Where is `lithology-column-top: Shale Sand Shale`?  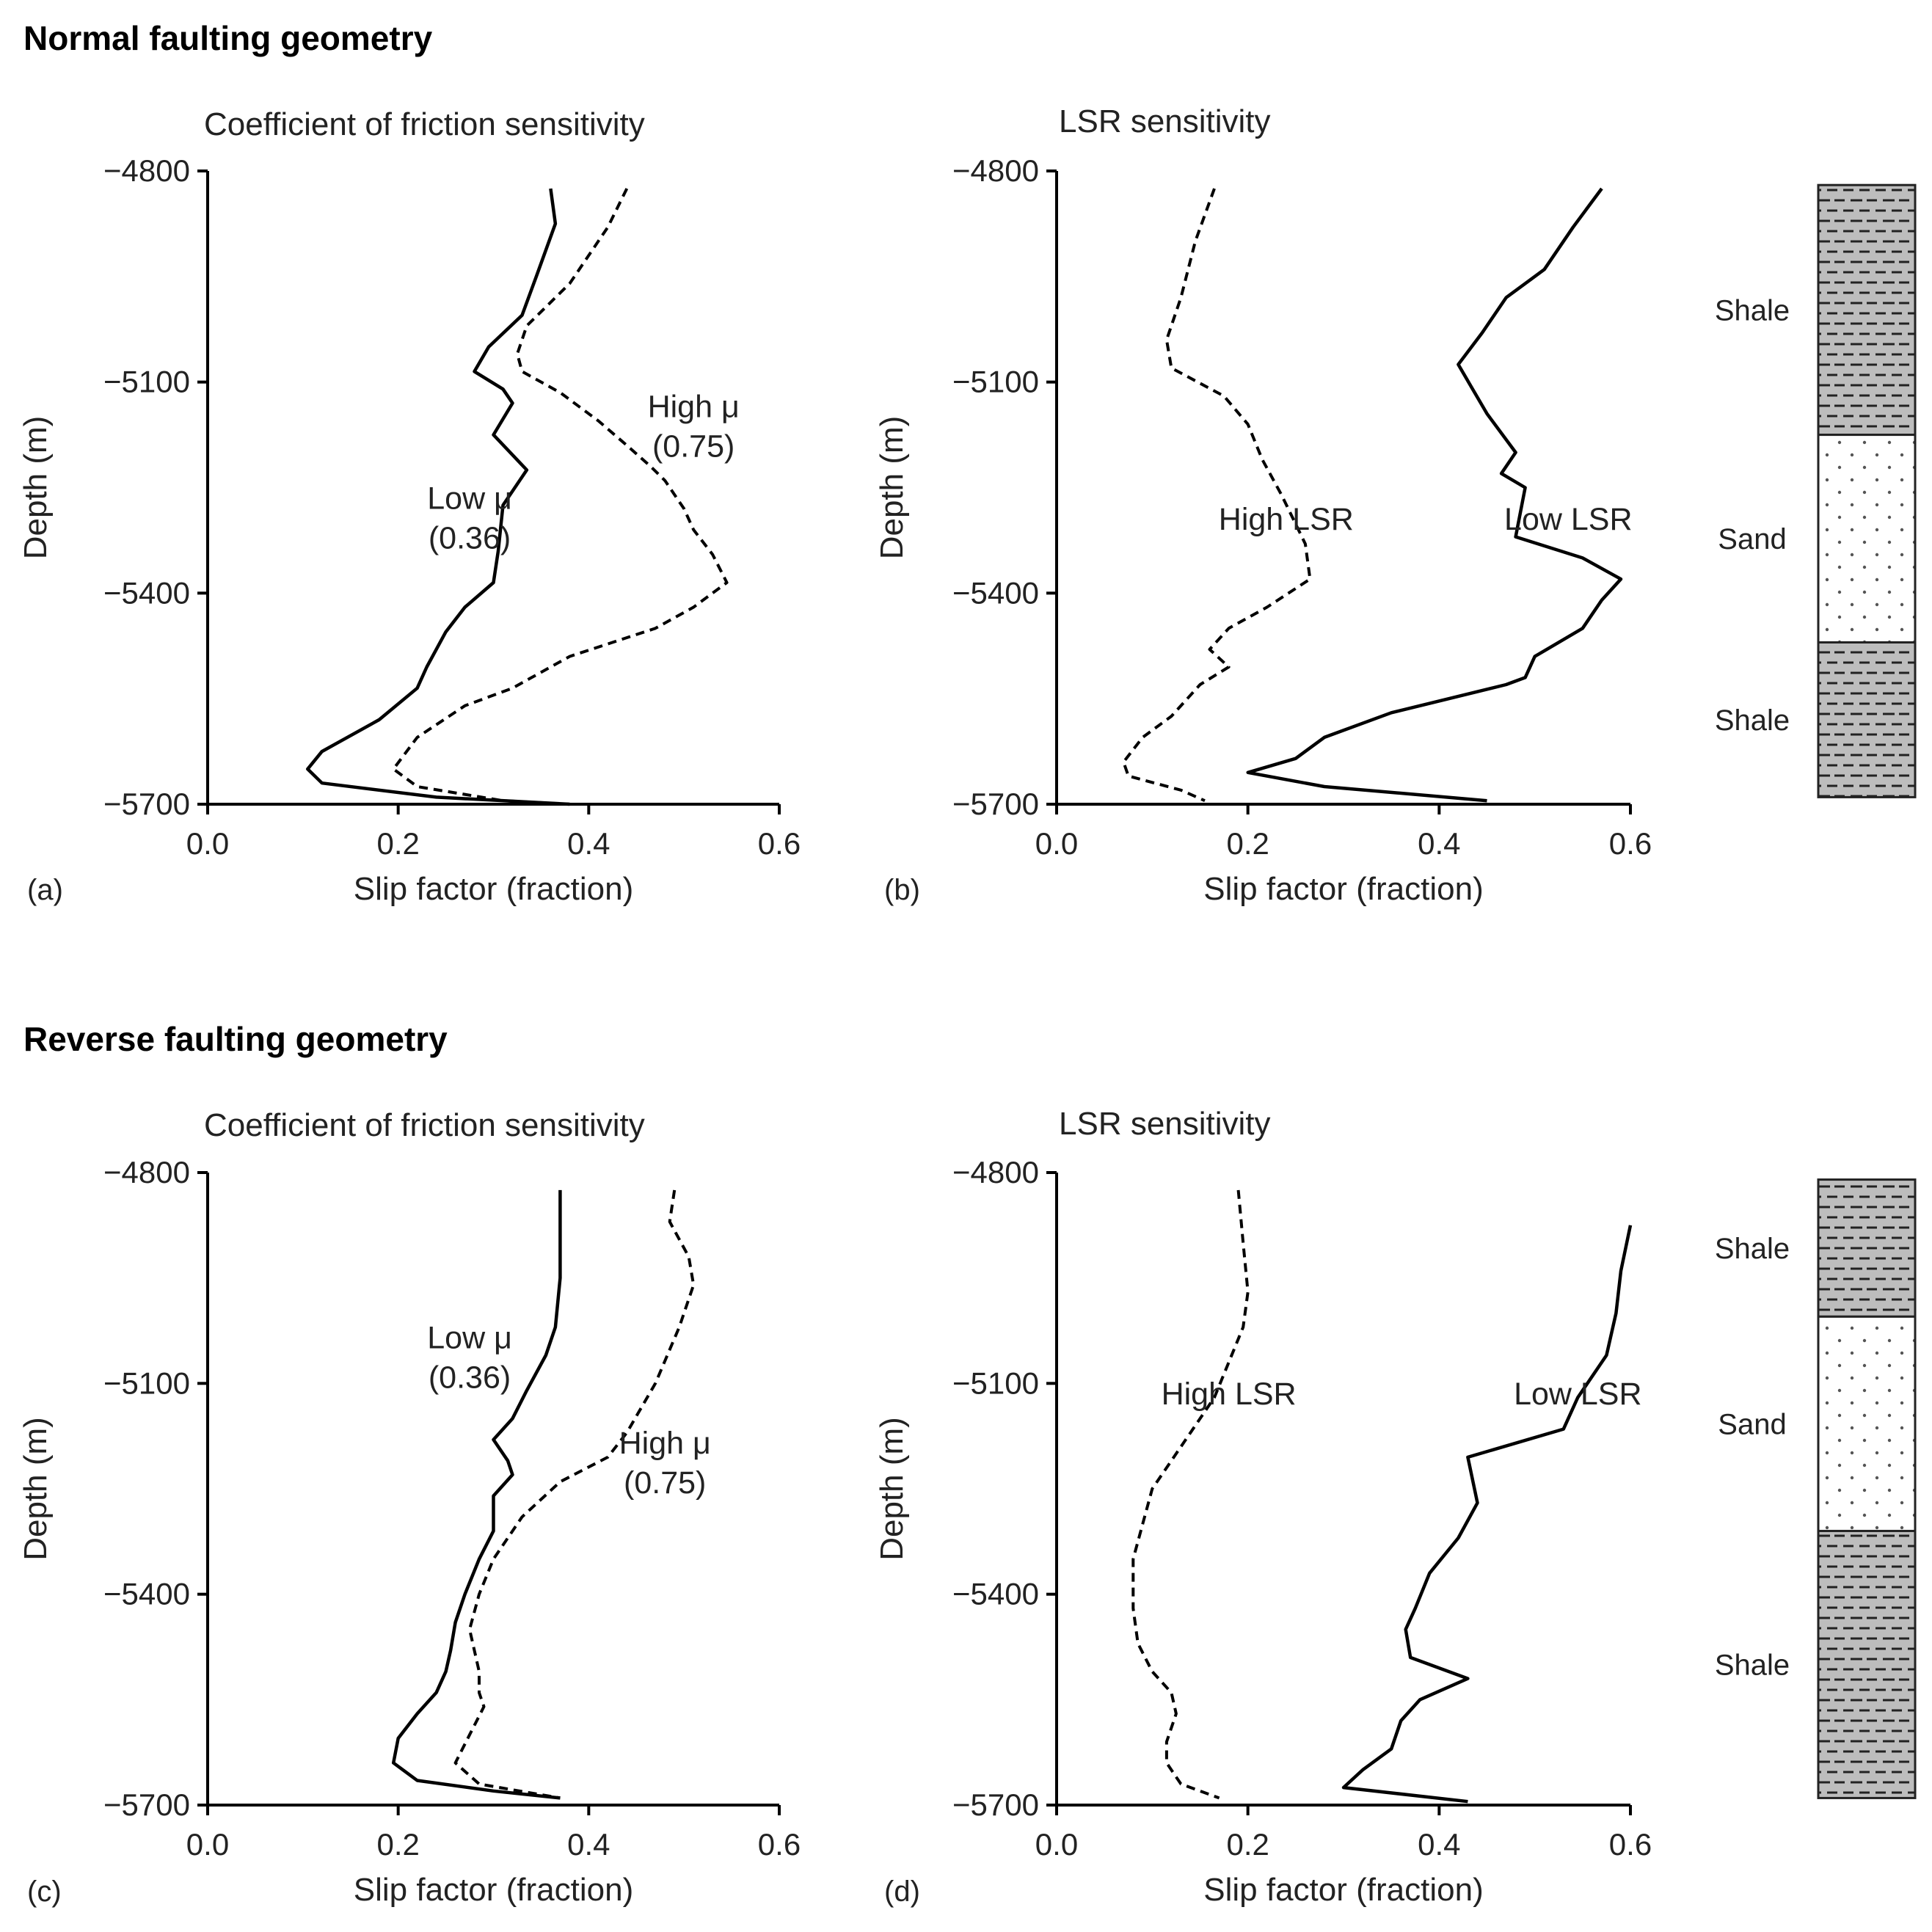
lithology-column-top: Shale Sand Shale is located at coordinates (1816, 490).